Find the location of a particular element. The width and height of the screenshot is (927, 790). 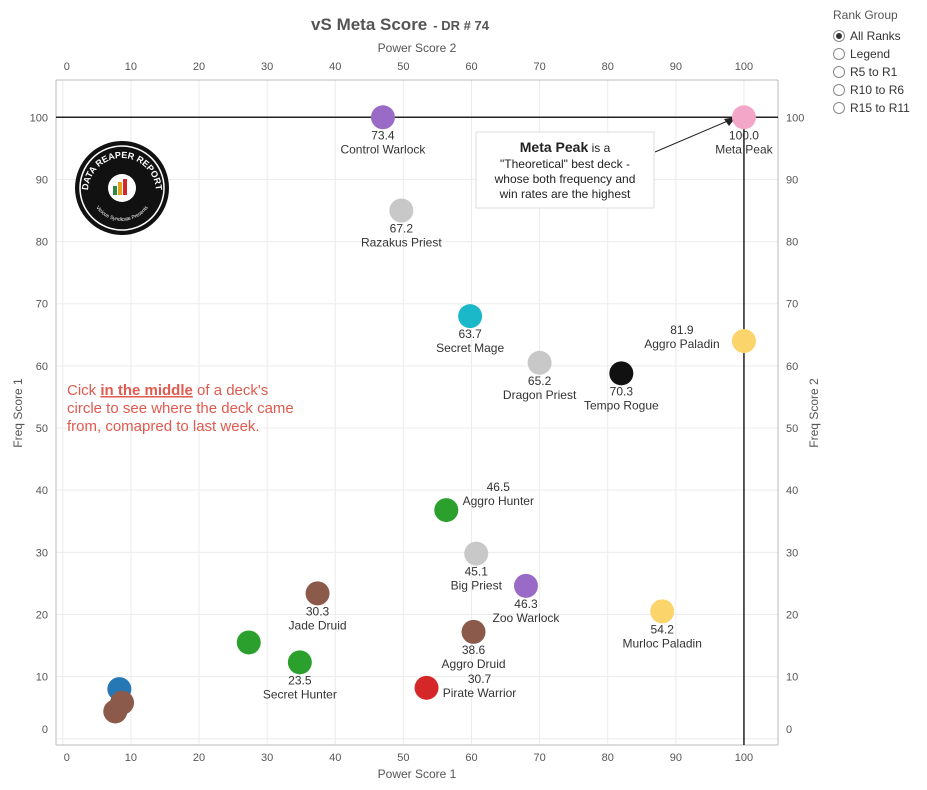

point-score-label: 46.5 is located at coordinates (499, 487).